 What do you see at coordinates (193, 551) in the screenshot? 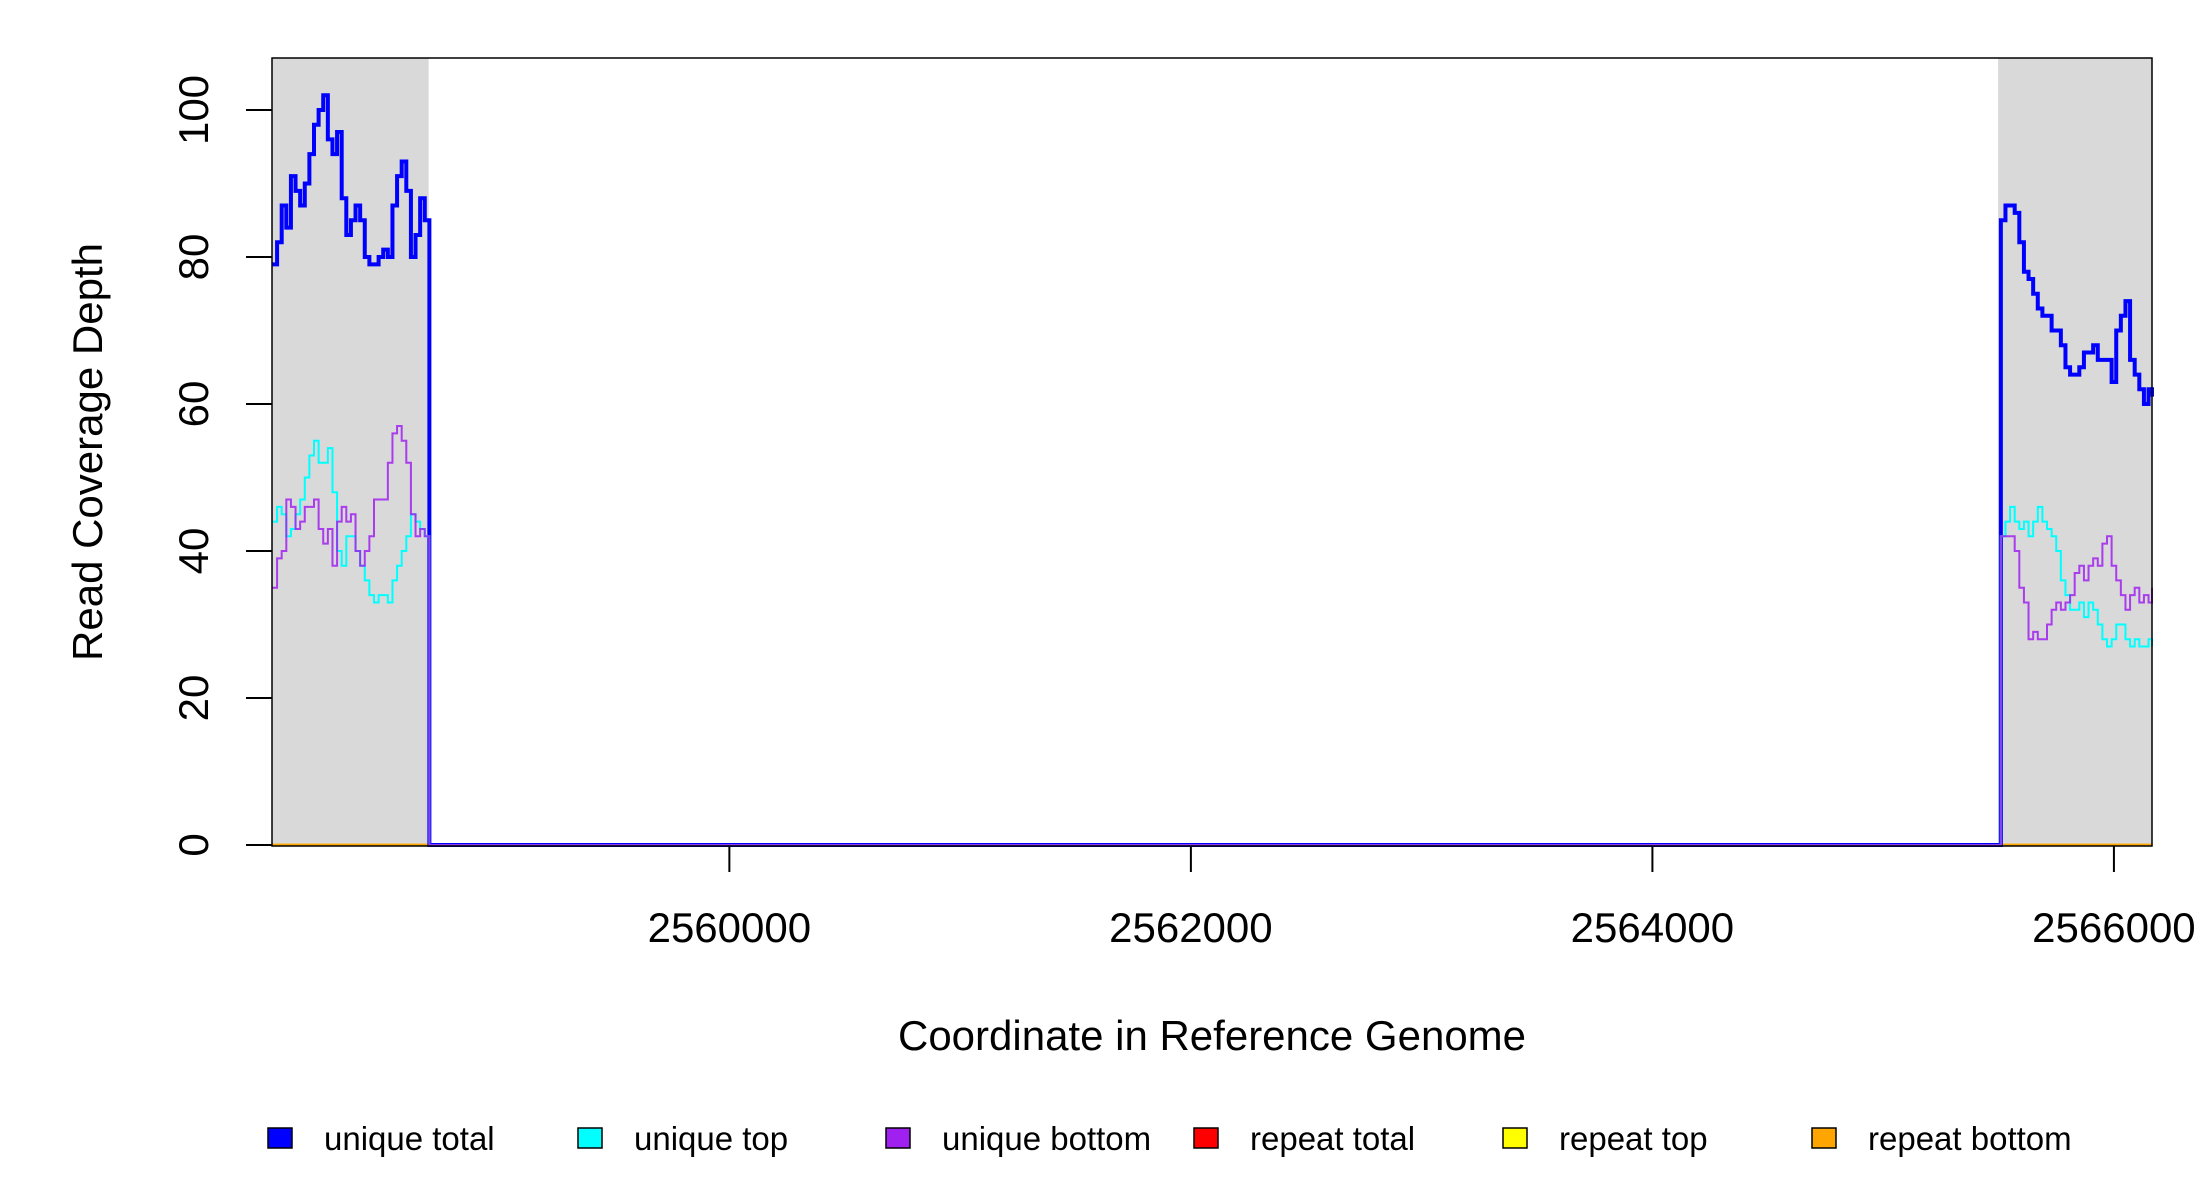
I see `y-tick-label: 40` at bounding box center [193, 551].